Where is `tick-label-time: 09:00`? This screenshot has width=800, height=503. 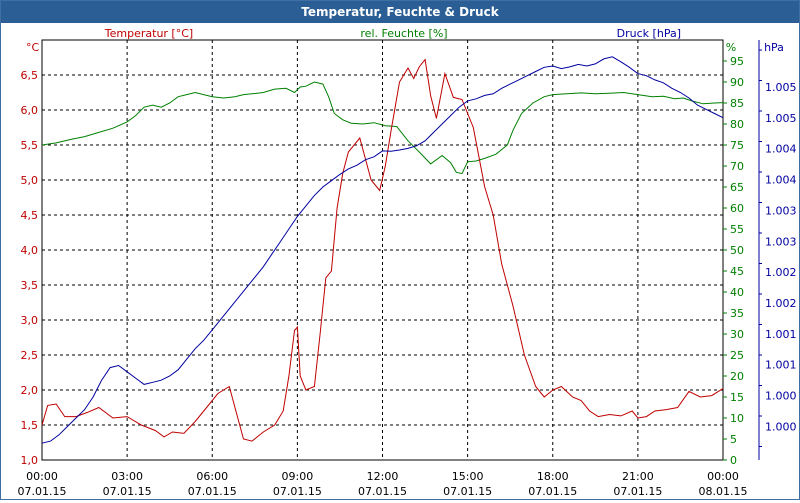
tick-label-time: 09:00 is located at coordinates (298, 476).